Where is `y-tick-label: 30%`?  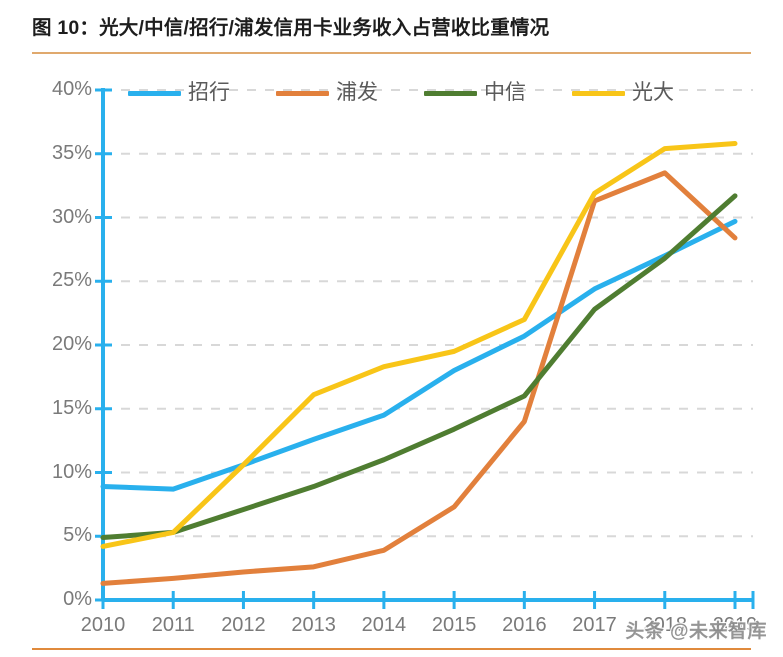 y-tick-label: 30% is located at coordinates (71, 216).